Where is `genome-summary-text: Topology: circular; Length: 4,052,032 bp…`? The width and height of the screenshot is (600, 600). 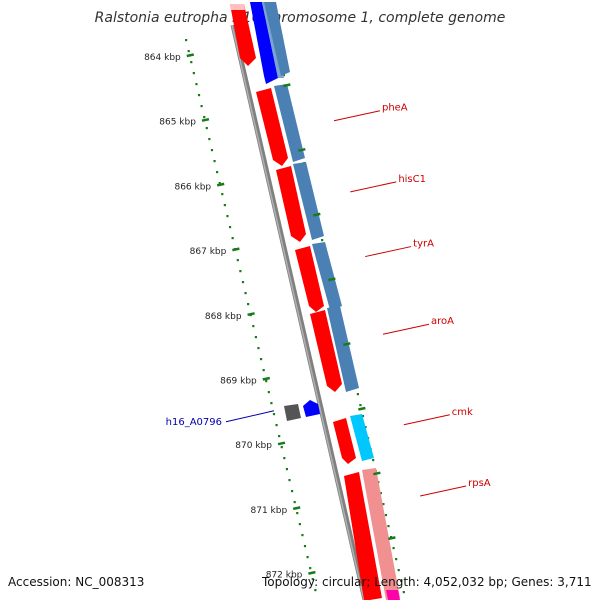 genome-summary-text: Topology: circular; Length: 4,052,032 bp… is located at coordinates (427, 582).